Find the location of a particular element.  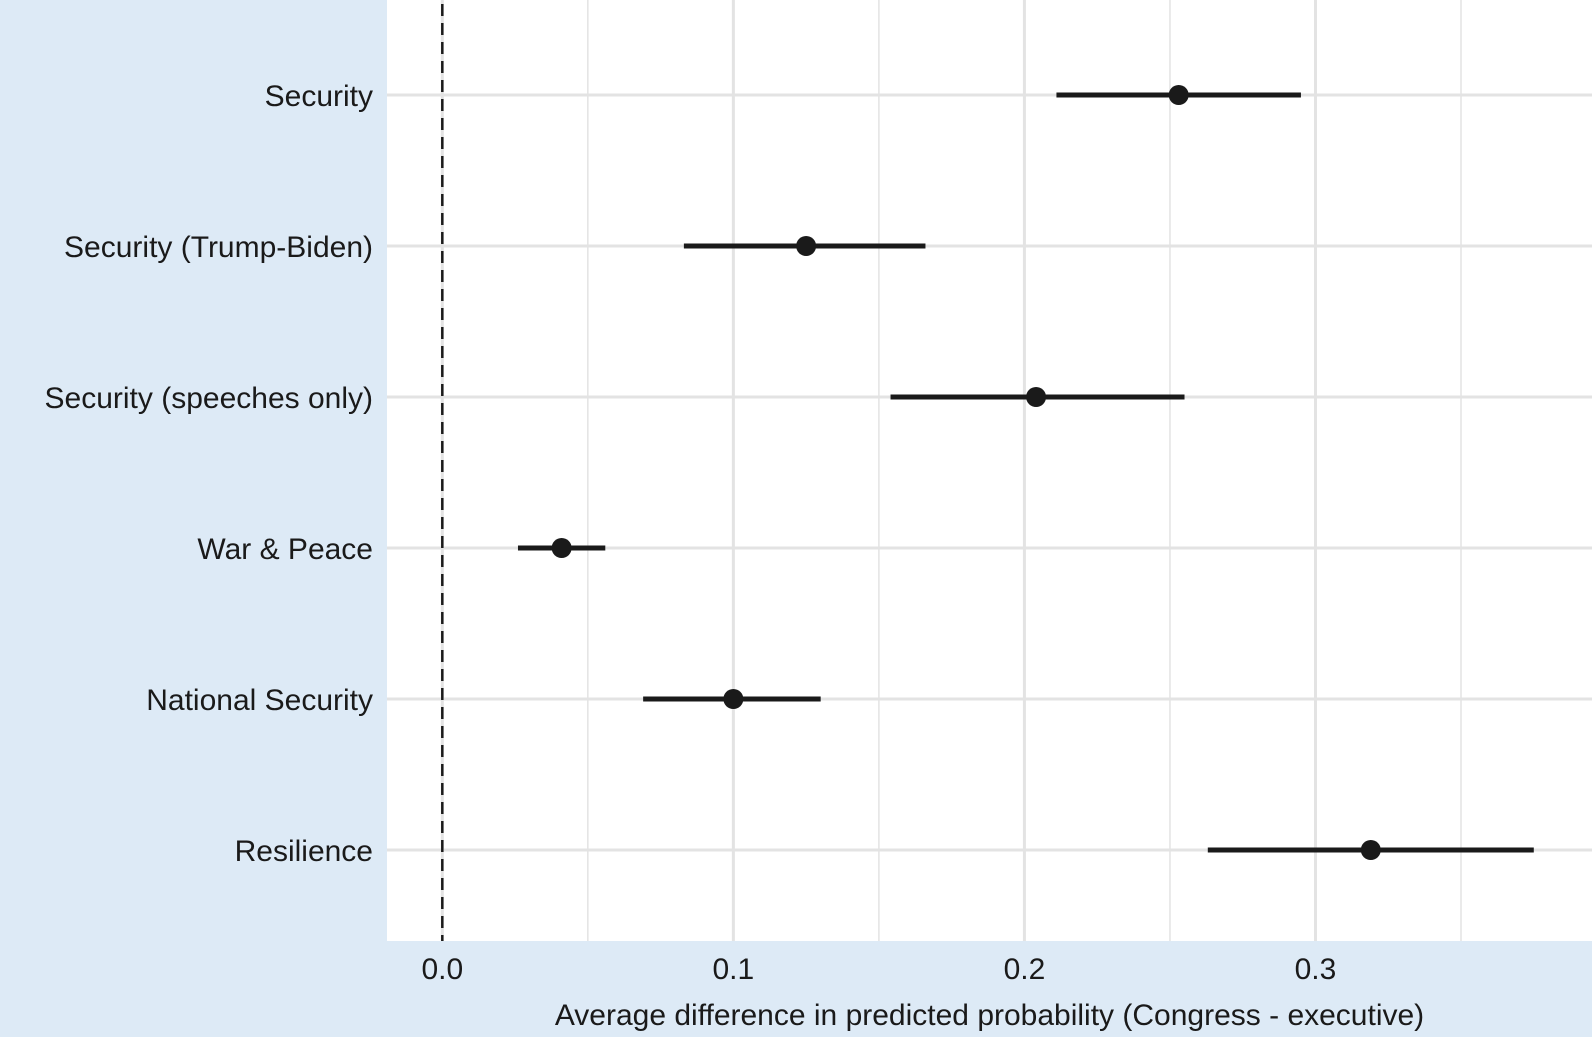

y-tick-label: National Security is located at coordinates (259, 700).